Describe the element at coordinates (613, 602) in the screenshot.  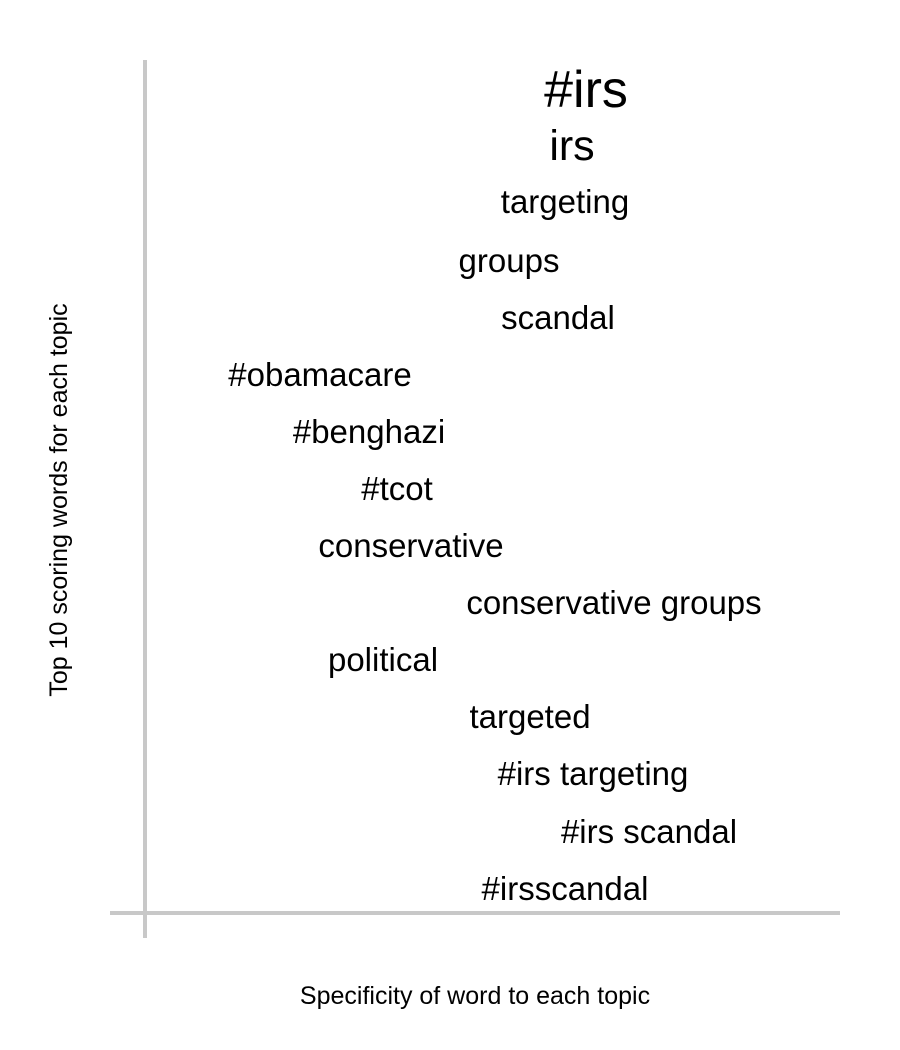
I see `word-label: conservative groups` at that location.